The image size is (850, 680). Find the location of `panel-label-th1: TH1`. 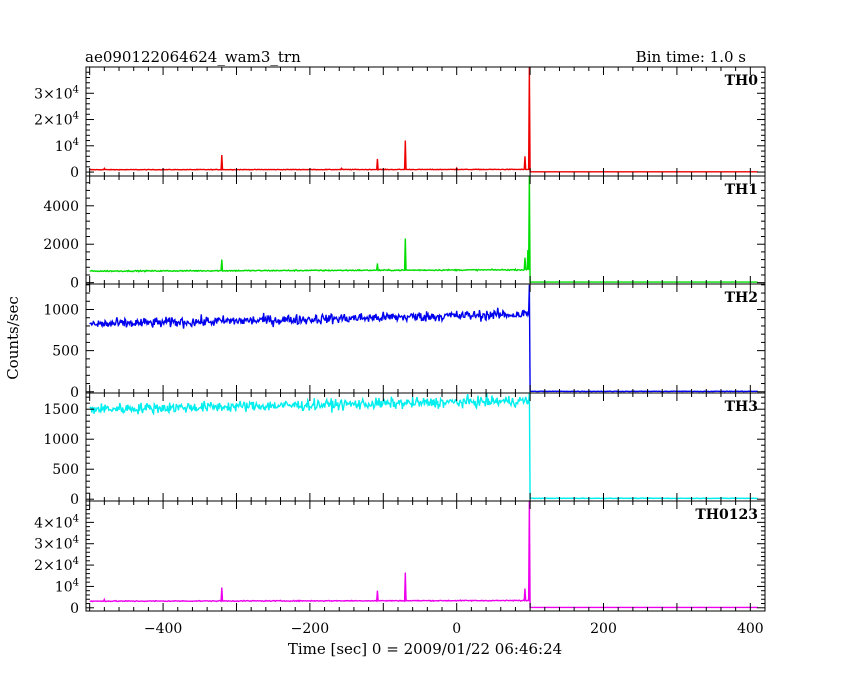

panel-label-th1: TH1 is located at coordinates (741, 190).